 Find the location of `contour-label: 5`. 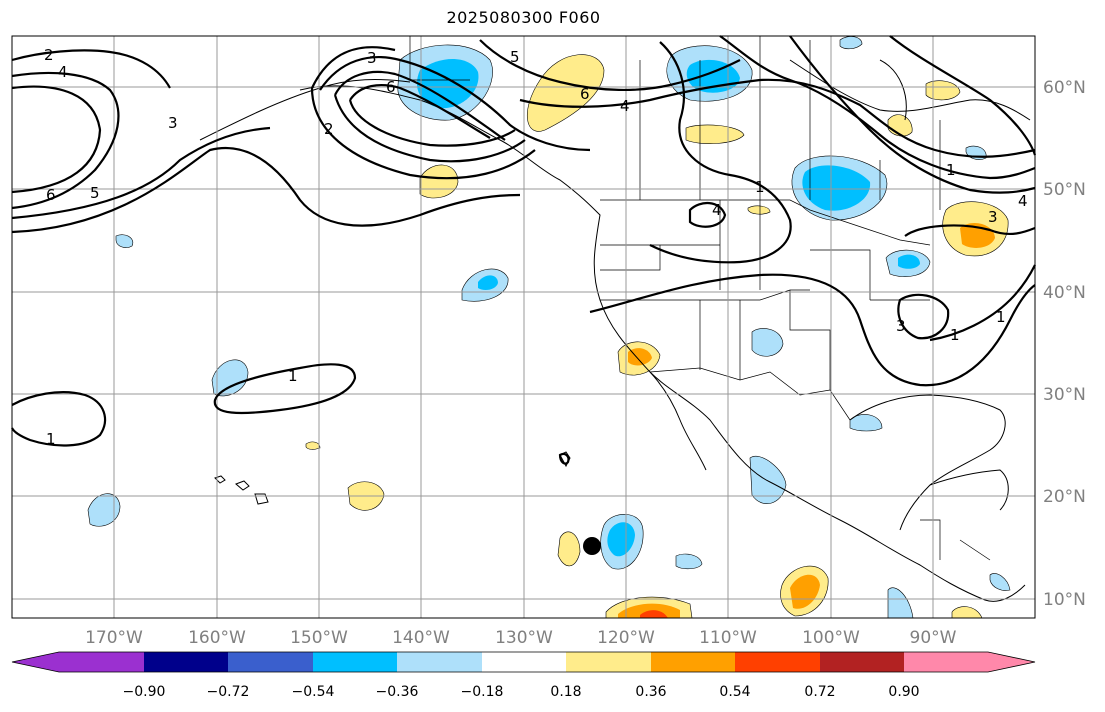

contour-label: 5 is located at coordinates (95, 193).